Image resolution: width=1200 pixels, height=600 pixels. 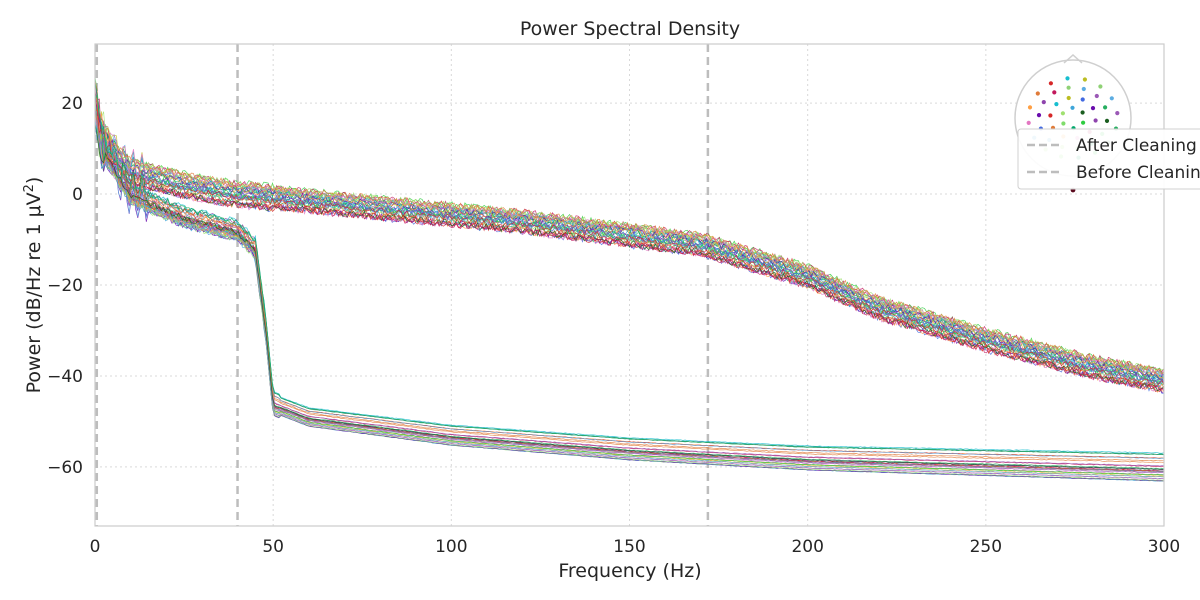 I want to click on x-tick-label: 250, so click(x=986, y=547).